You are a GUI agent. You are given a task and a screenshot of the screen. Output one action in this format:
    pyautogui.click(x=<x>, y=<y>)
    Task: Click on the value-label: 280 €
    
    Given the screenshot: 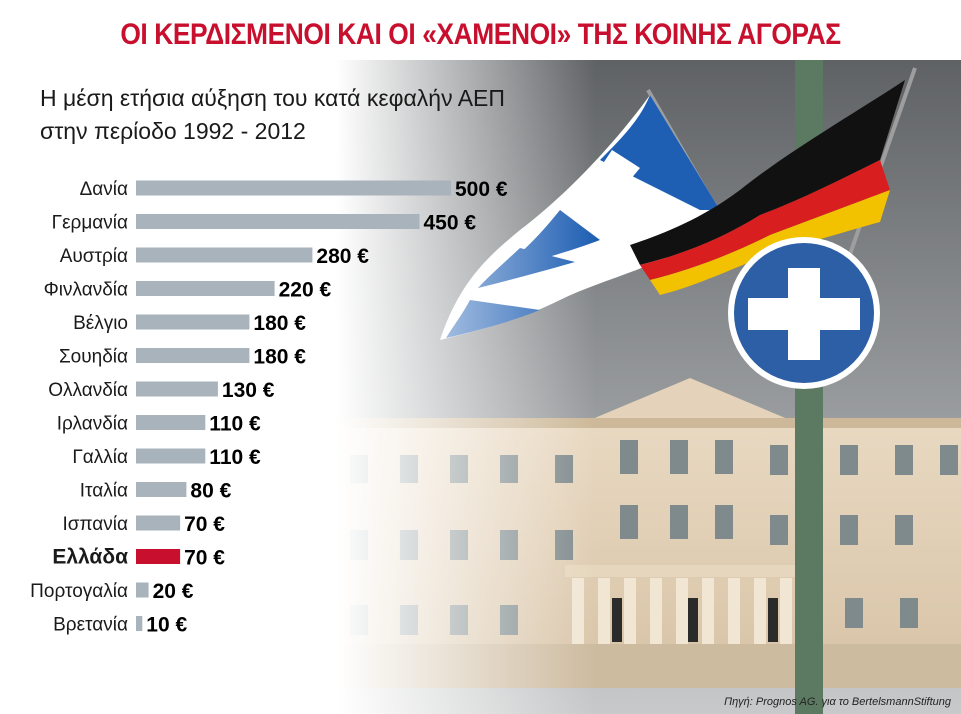 What is the action you would take?
    pyautogui.click(x=342, y=256)
    